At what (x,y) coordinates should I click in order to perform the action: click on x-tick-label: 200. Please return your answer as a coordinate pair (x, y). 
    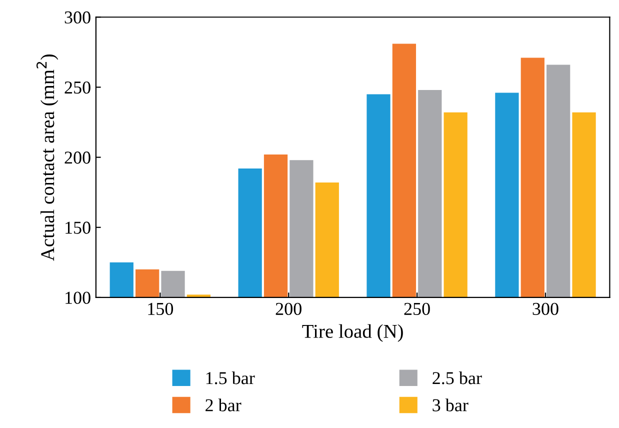
    Looking at the image, I should click on (289, 309).